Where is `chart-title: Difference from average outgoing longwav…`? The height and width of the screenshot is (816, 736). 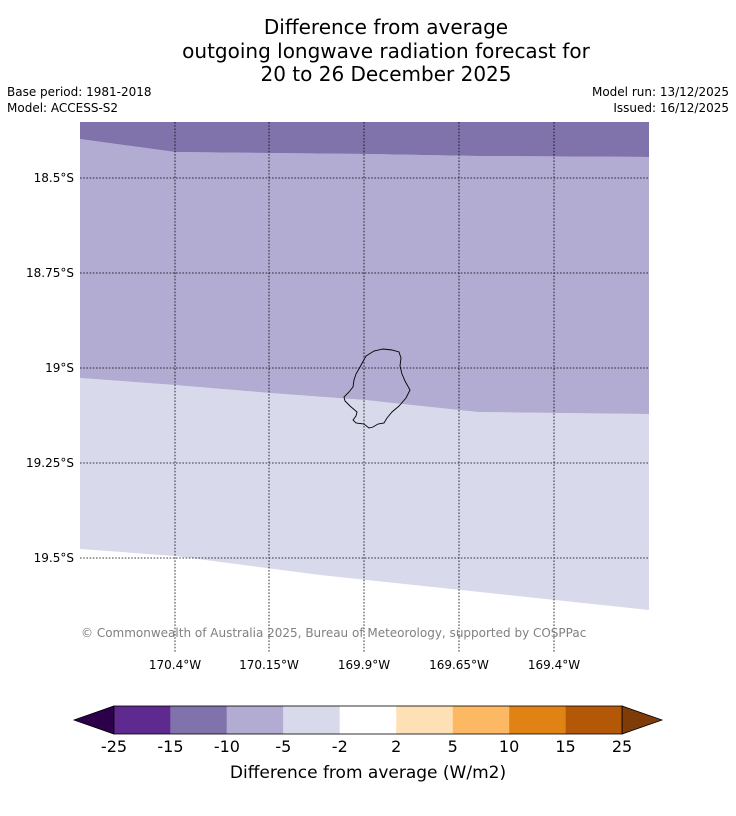 chart-title: Difference from average outgoing longwav… is located at coordinates (368, 51).